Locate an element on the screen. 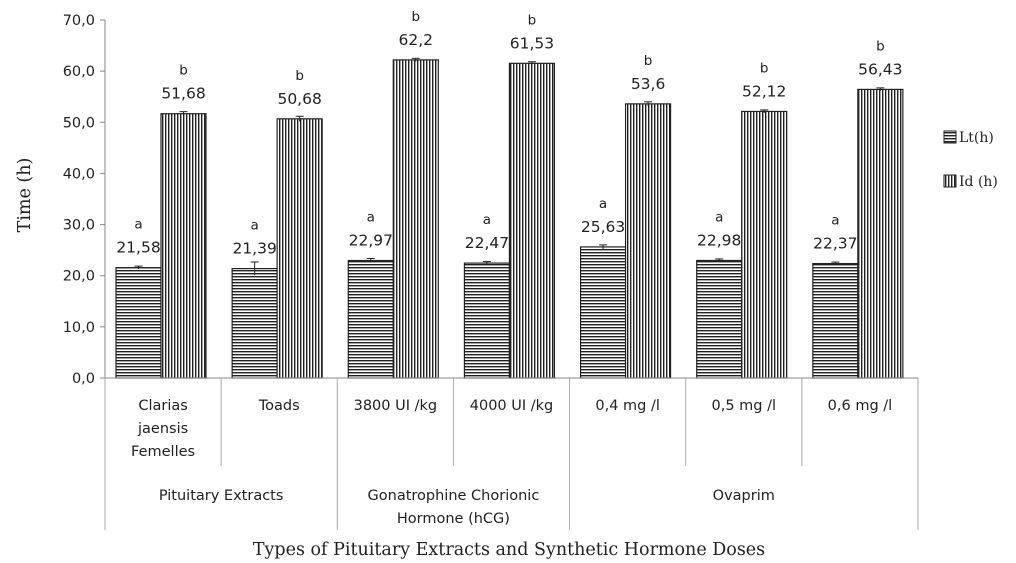  data-label: 51,68 is located at coordinates (183, 94).